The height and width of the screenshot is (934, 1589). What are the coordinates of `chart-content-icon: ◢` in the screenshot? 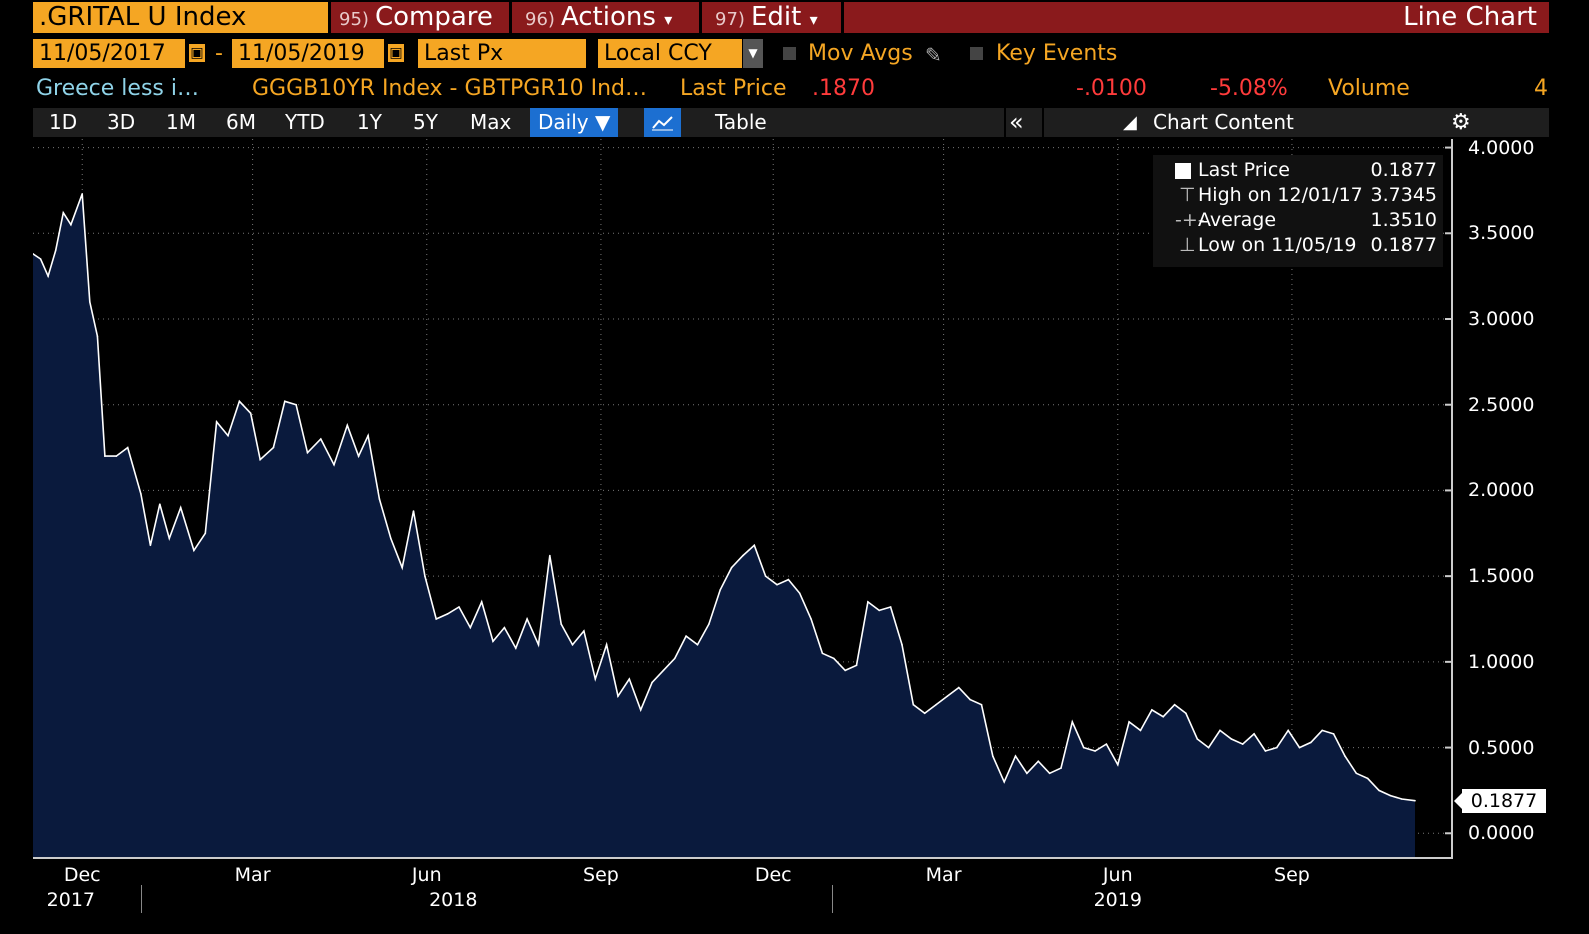 It's located at (1130, 122).